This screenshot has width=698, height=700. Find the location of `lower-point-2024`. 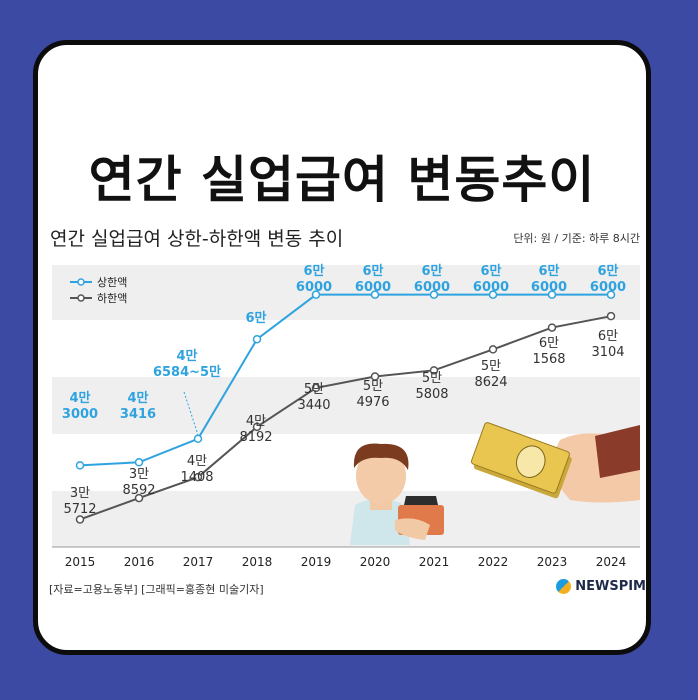

lower-point-2024 is located at coordinates (611, 316).